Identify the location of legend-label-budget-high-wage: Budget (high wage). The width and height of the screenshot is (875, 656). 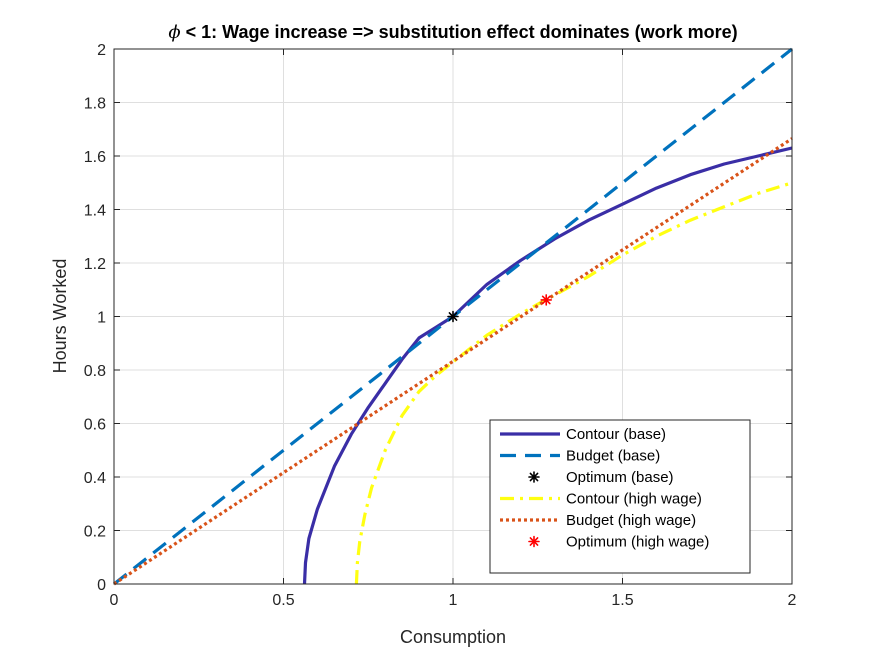
(631, 520).